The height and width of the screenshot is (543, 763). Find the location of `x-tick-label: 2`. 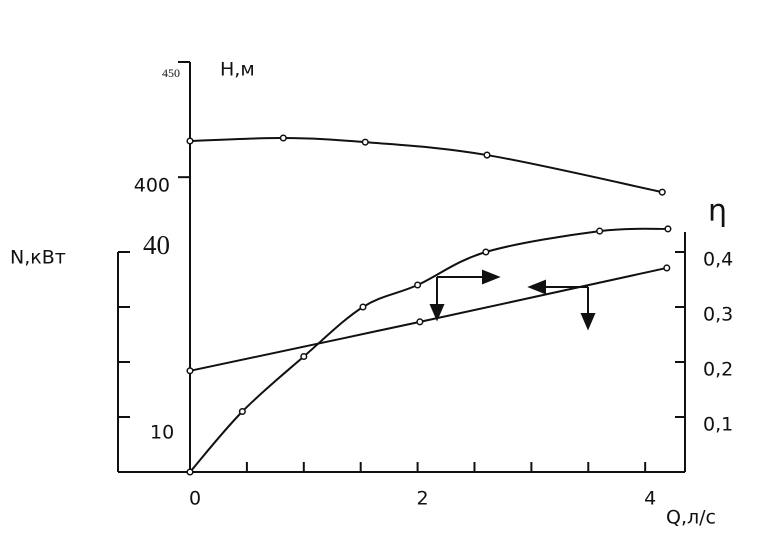

x-tick-label: 2 is located at coordinates (423, 499).